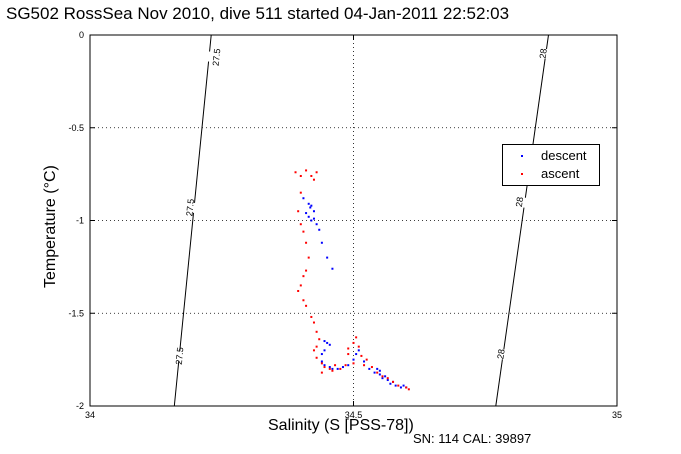 This screenshot has width=681, height=454. I want to click on legend-entry-ascent: ascent, so click(551, 174).